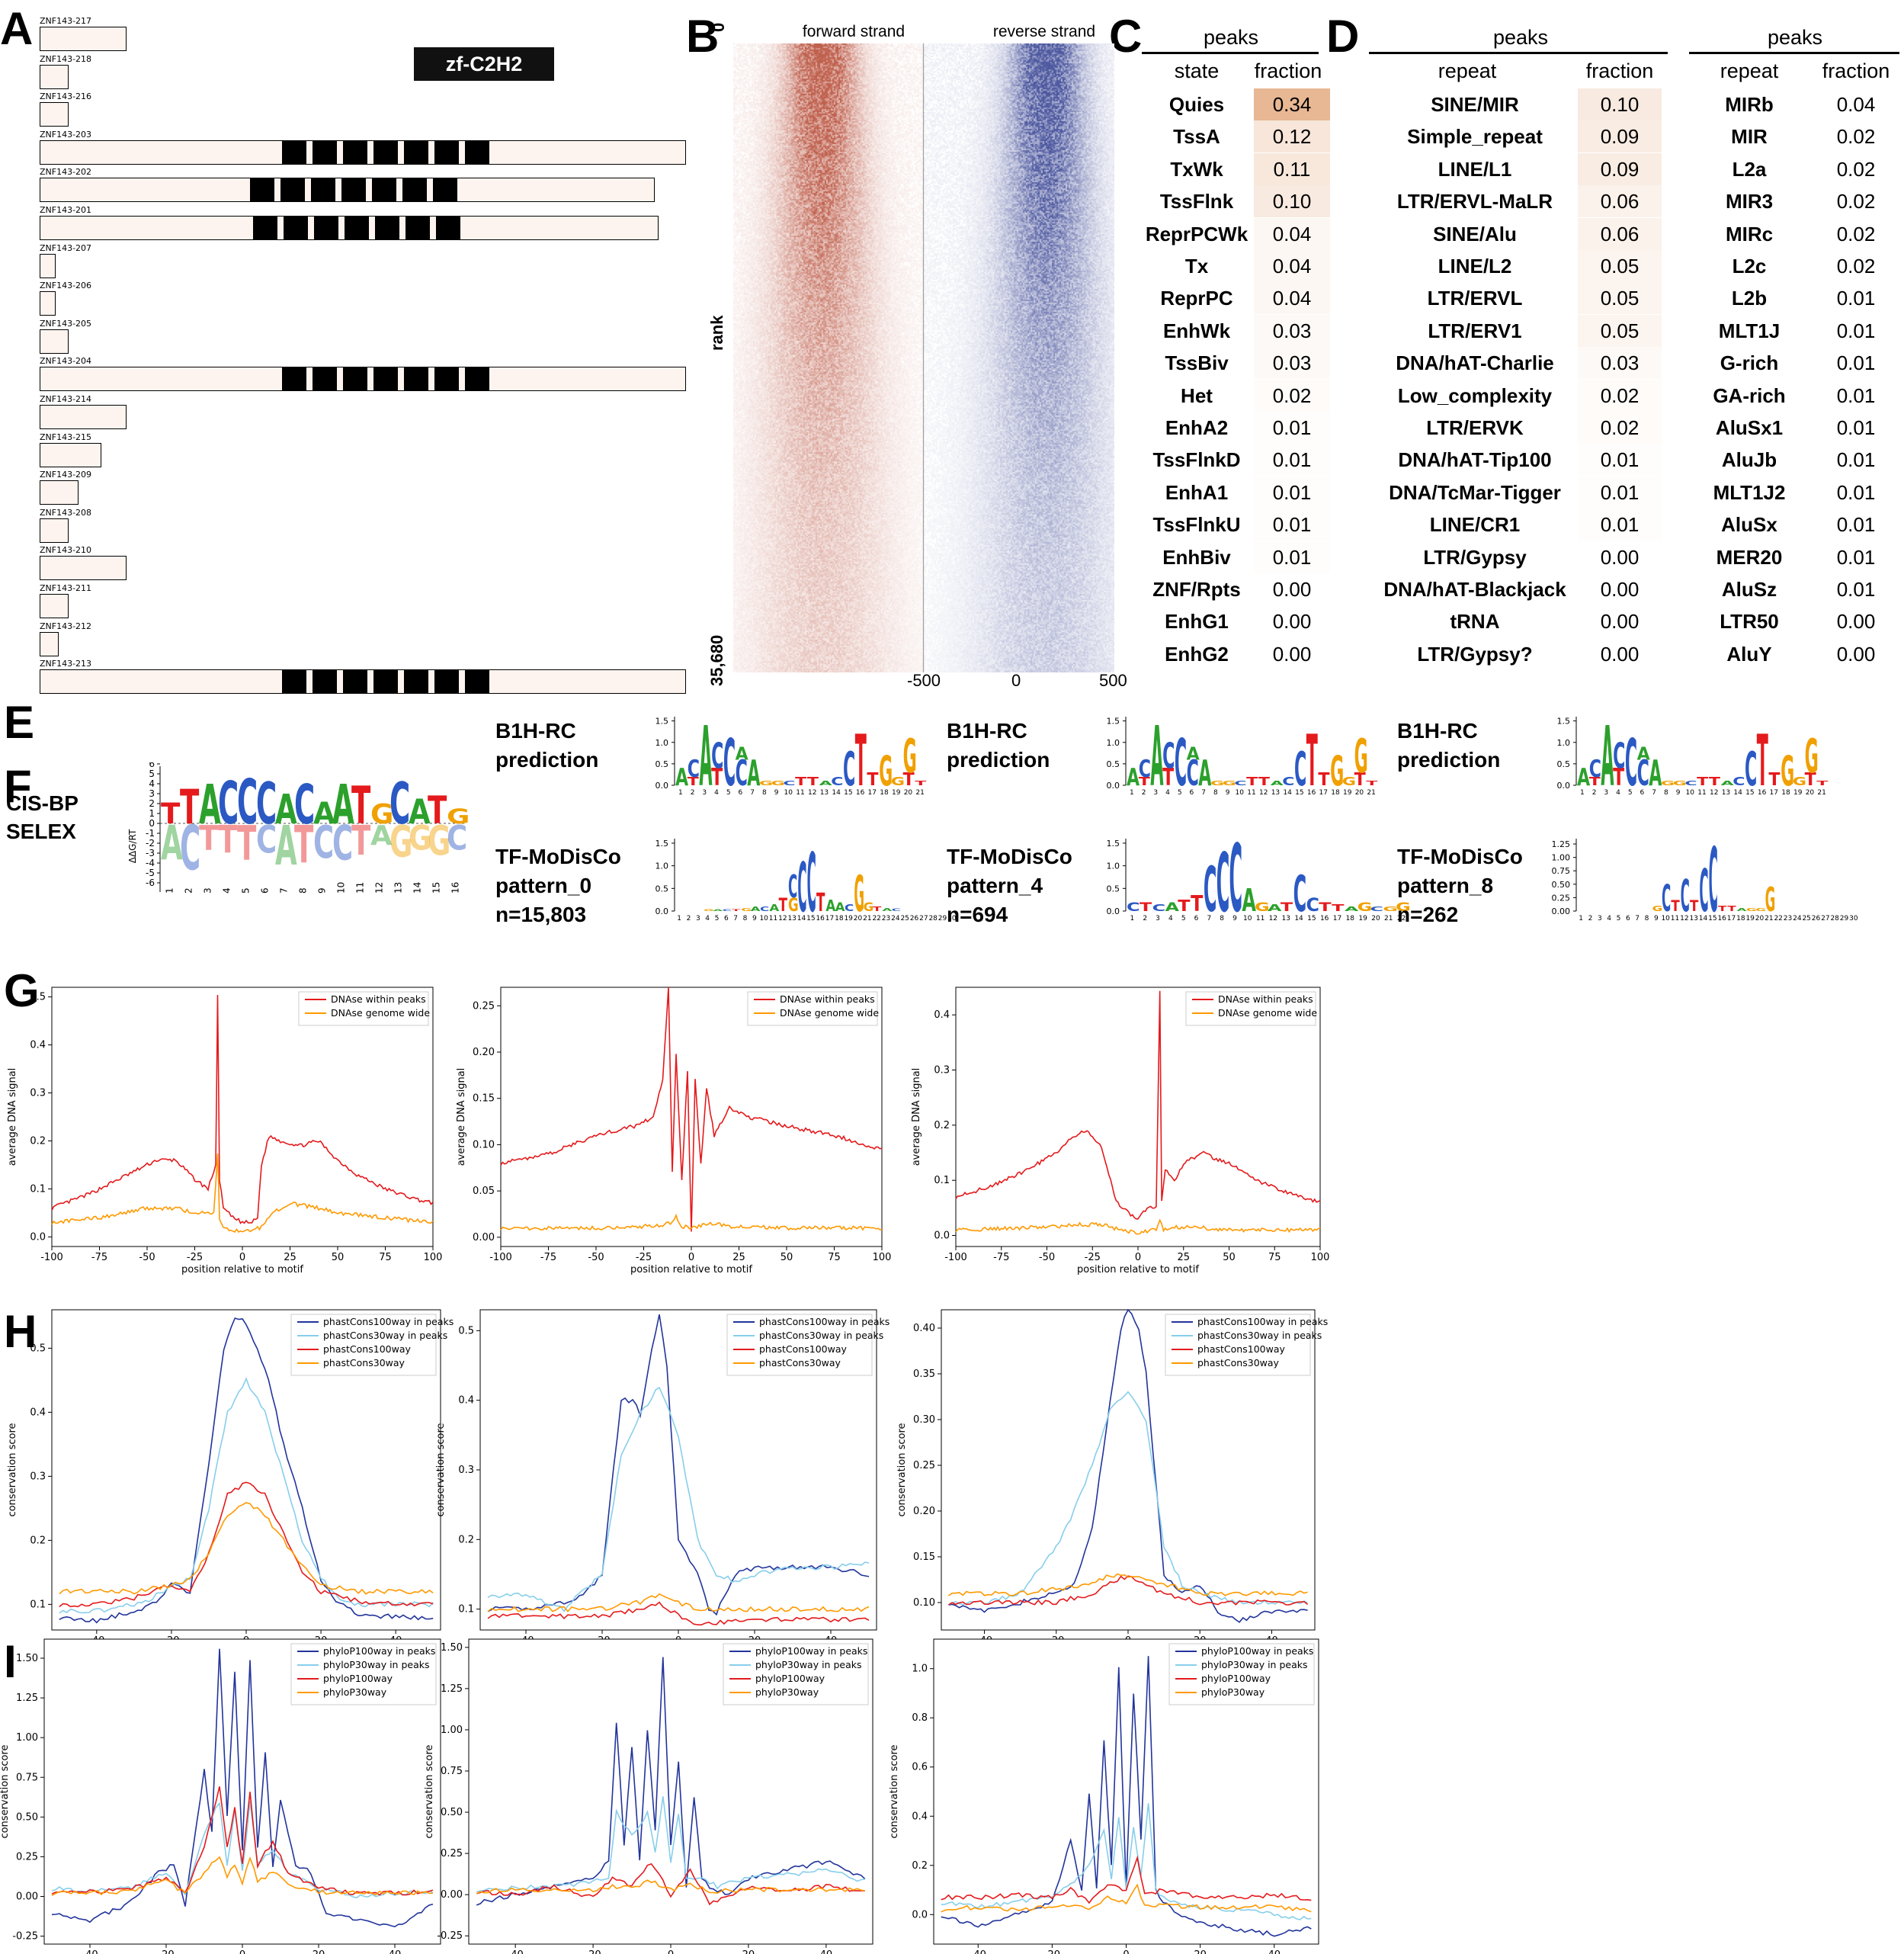 This screenshot has width=1904, height=1954. I want to click on y-tick-label: 0.35, so click(924, 1374).